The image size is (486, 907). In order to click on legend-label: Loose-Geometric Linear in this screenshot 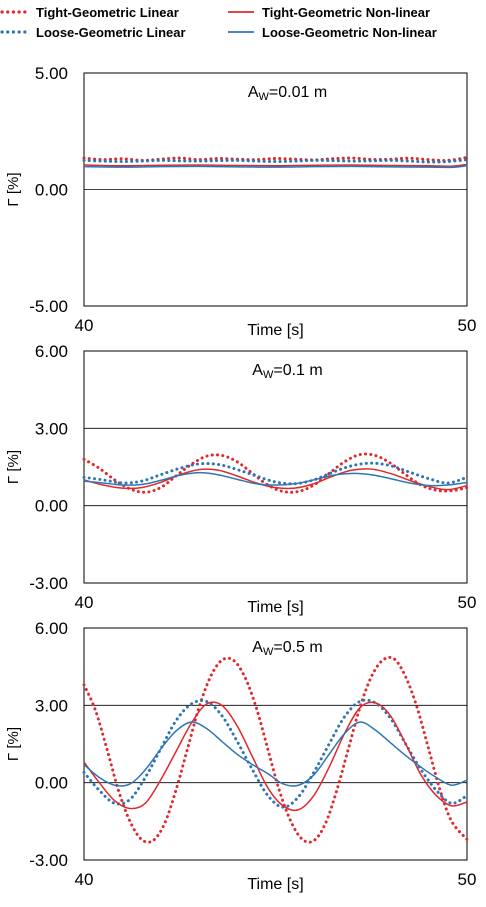, I will do `click(111, 32)`.